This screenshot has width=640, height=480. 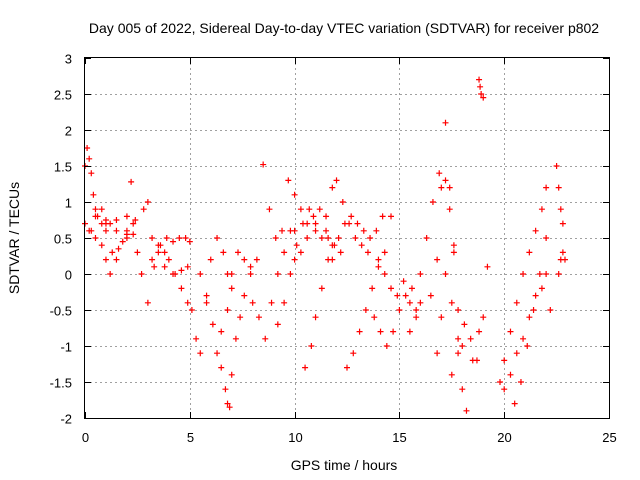 What do you see at coordinates (66, 347) in the screenshot?
I see `y-tick-label: -1` at bounding box center [66, 347].